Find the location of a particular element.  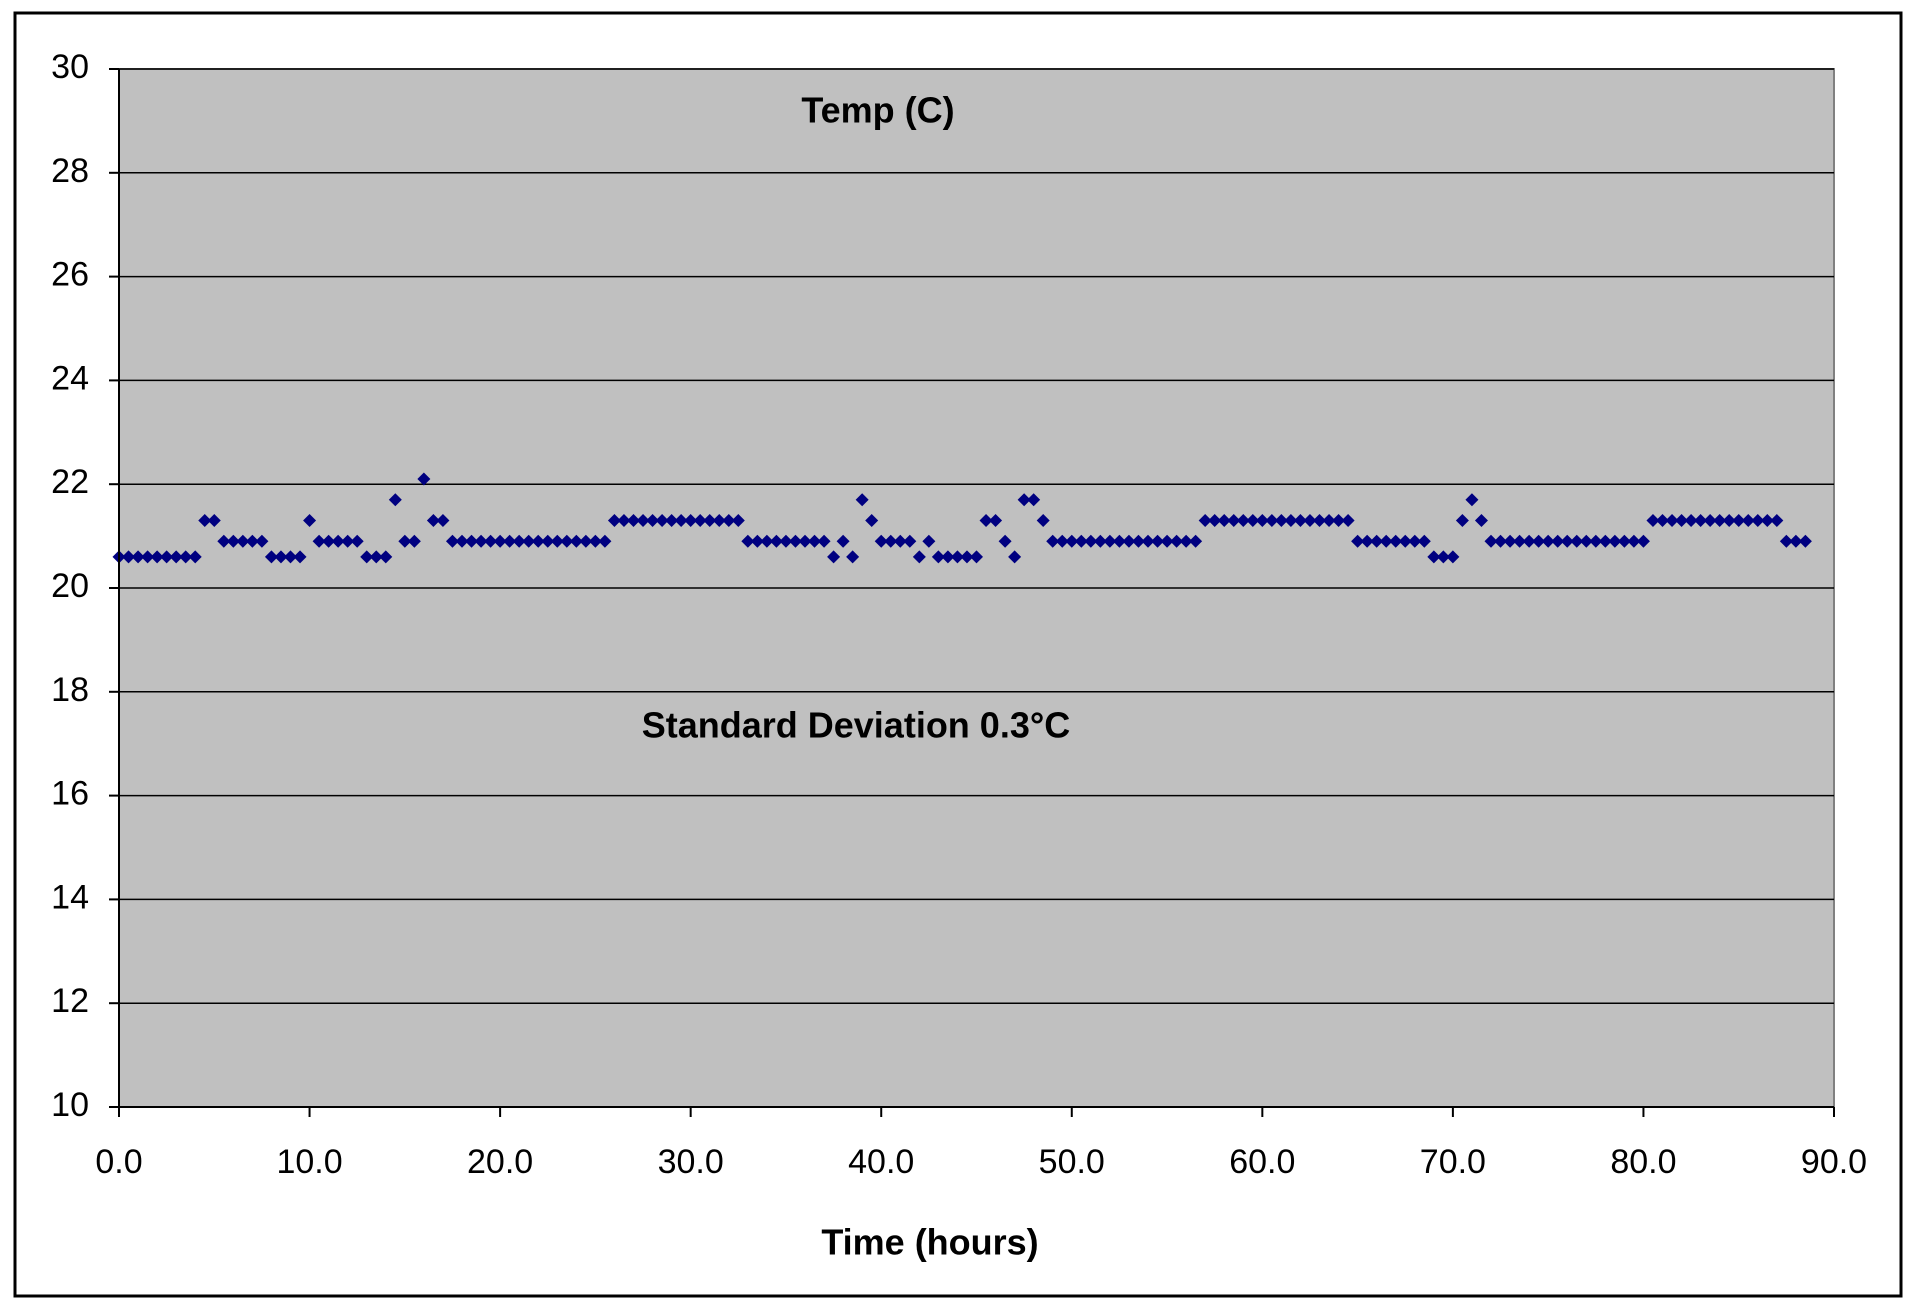

x-tick-label: 90.0 is located at coordinates (1834, 1162).